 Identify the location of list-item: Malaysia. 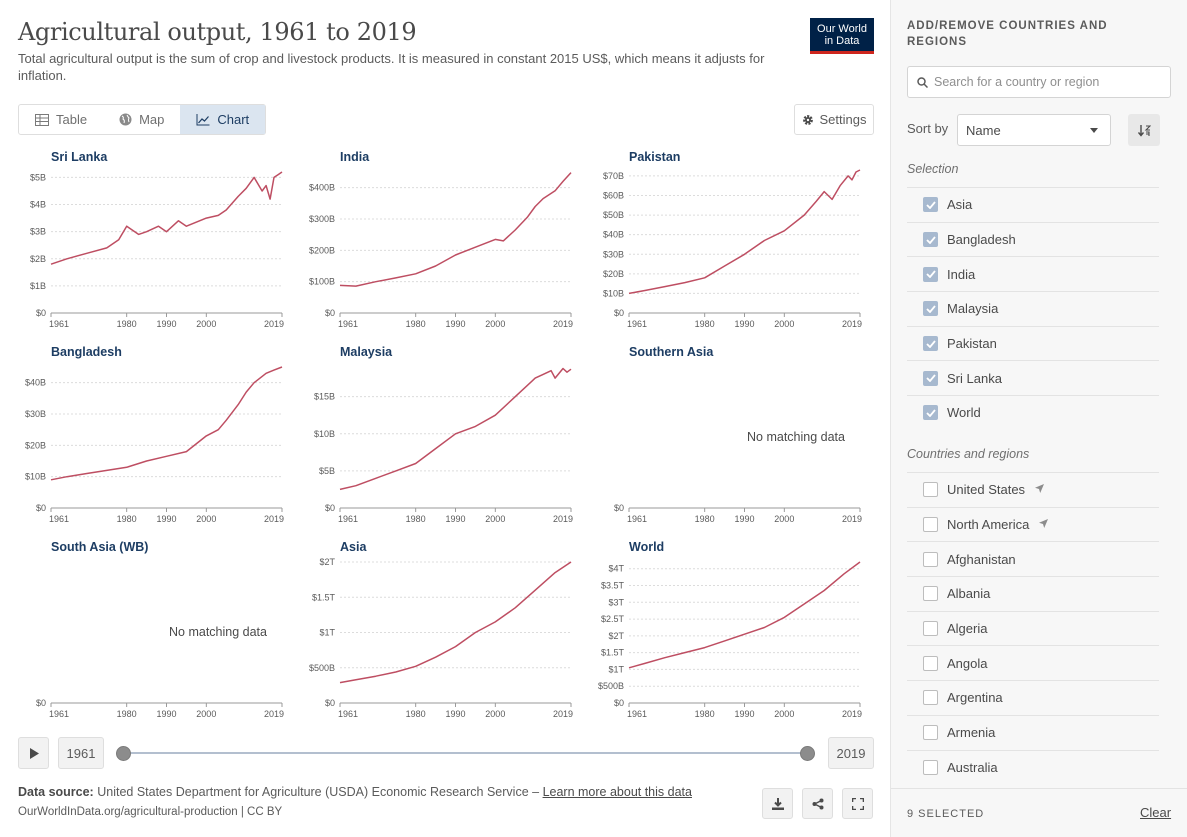
(1033, 308).